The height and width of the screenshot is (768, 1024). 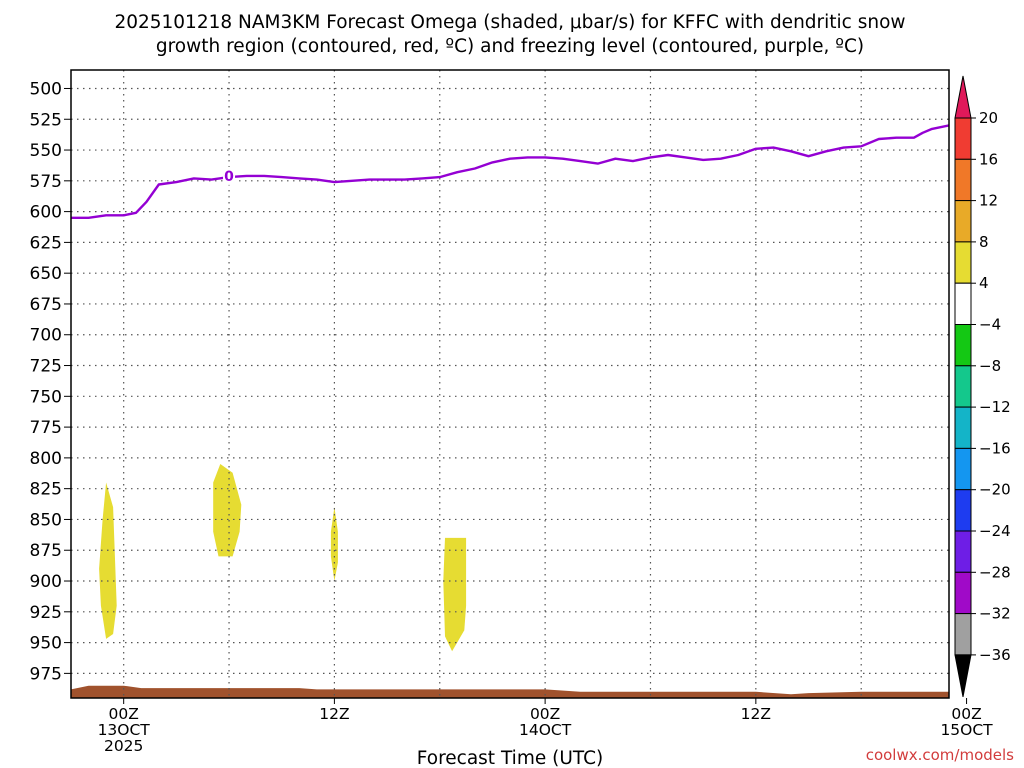 I want to click on x-tick-label-24-1: 14OCT, so click(x=545, y=730).